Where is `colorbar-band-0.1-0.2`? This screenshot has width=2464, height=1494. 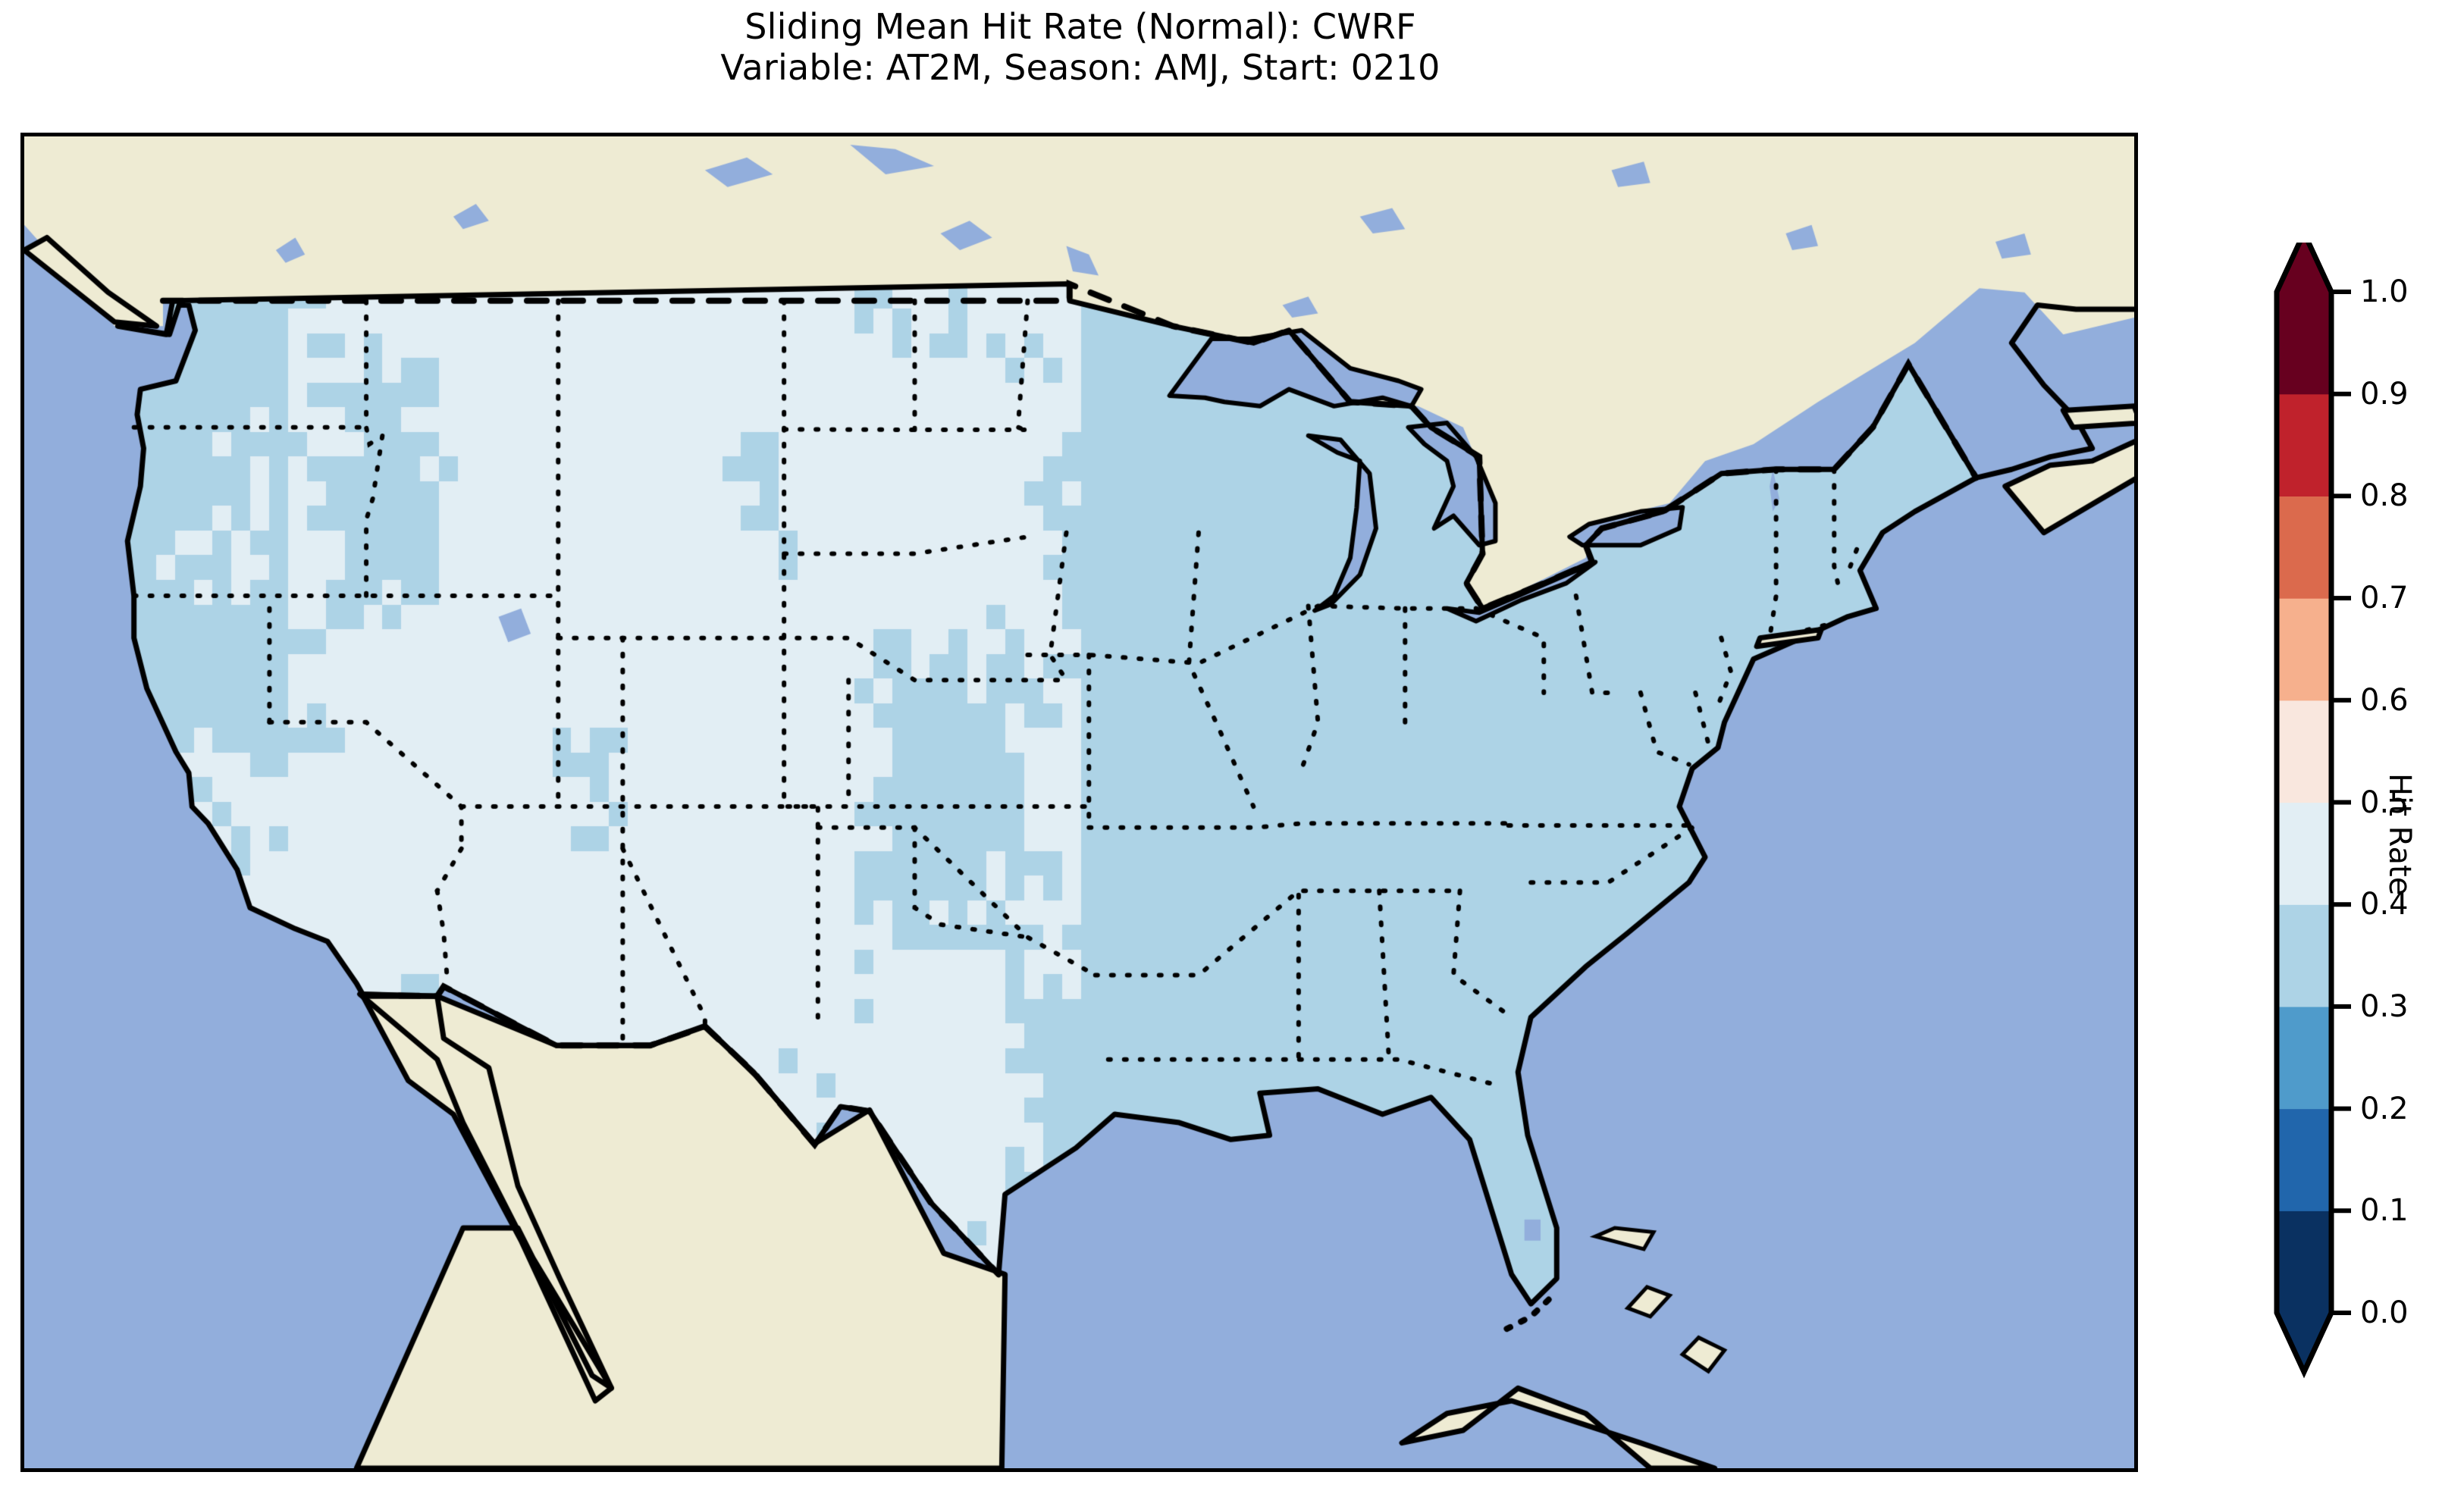
colorbar-band-0.1-0.2 is located at coordinates (2304, 1159).